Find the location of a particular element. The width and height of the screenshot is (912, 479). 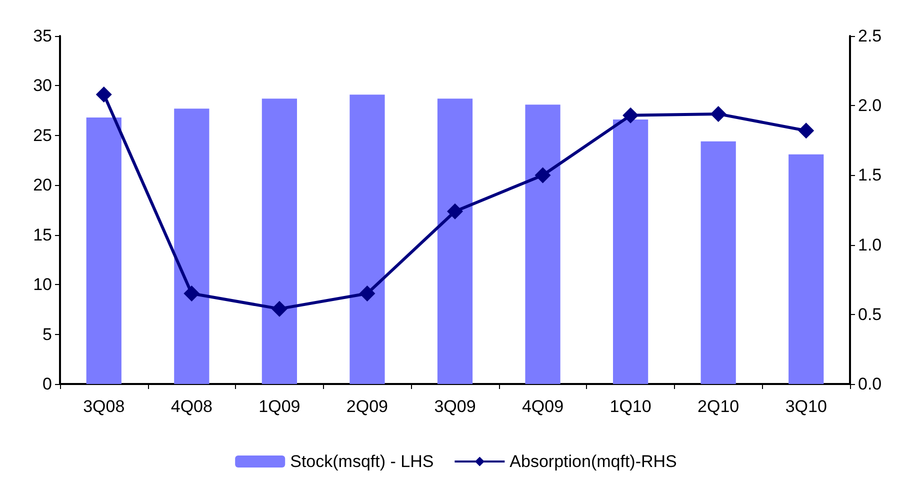

x-tick-label: 1Q09 is located at coordinates (279, 406).